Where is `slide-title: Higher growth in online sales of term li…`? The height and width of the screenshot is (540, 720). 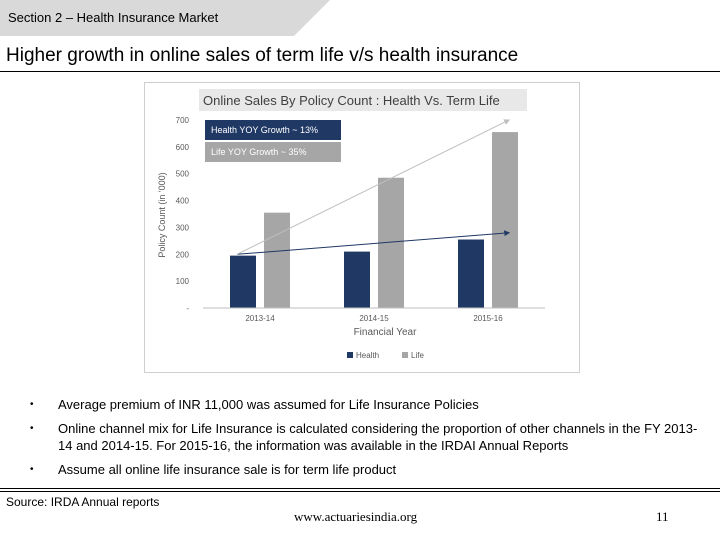 slide-title: Higher growth in online sales of term li… is located at coordinates (262, 55).